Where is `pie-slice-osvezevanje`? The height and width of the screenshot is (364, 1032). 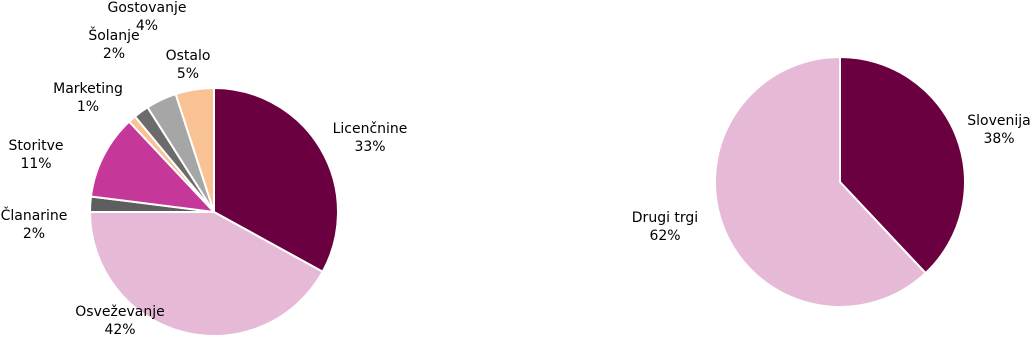 pie-slice-osvezevanje is located at coordinates (206, 274).